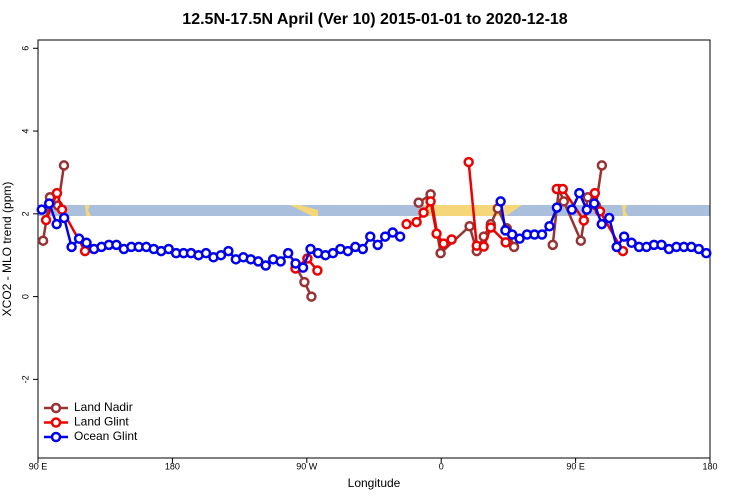 This screenshot has width=750, height=500. What do you see at coordinates (374, 483) in the screenshot?
I see `x-axis-label: Longitude` at bounding box center [374, 483].